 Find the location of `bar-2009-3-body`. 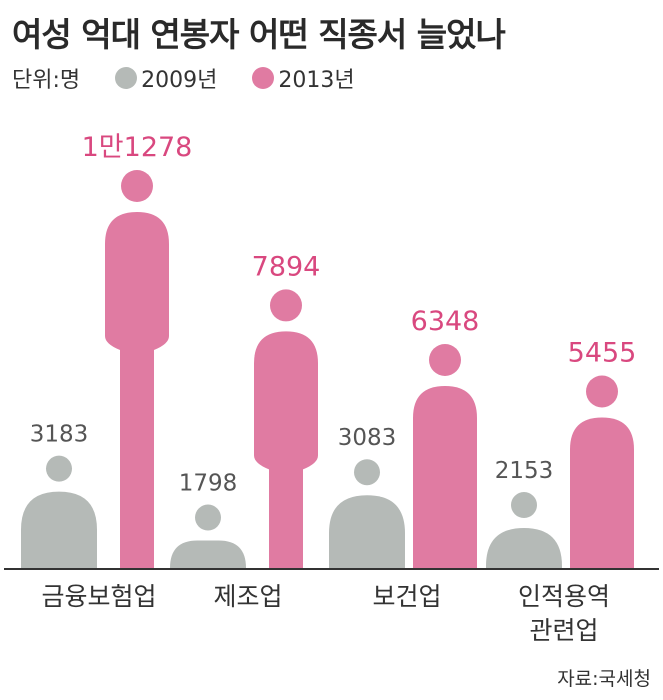

bar-2009-3-body is located at coordinates (524, 548).